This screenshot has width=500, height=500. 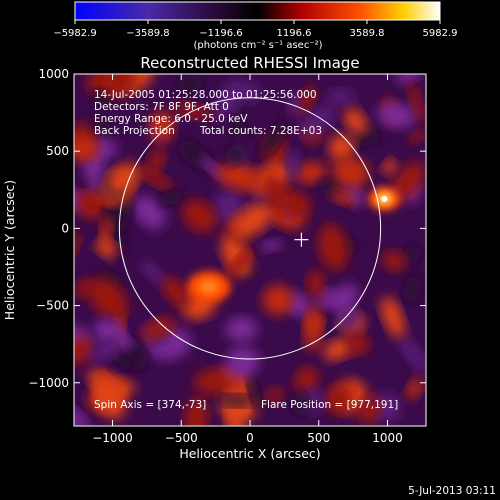 I want to click on annotation-detectors: Detectors: 7F 8F 9F, Att 0, so click(x=161, y=107).